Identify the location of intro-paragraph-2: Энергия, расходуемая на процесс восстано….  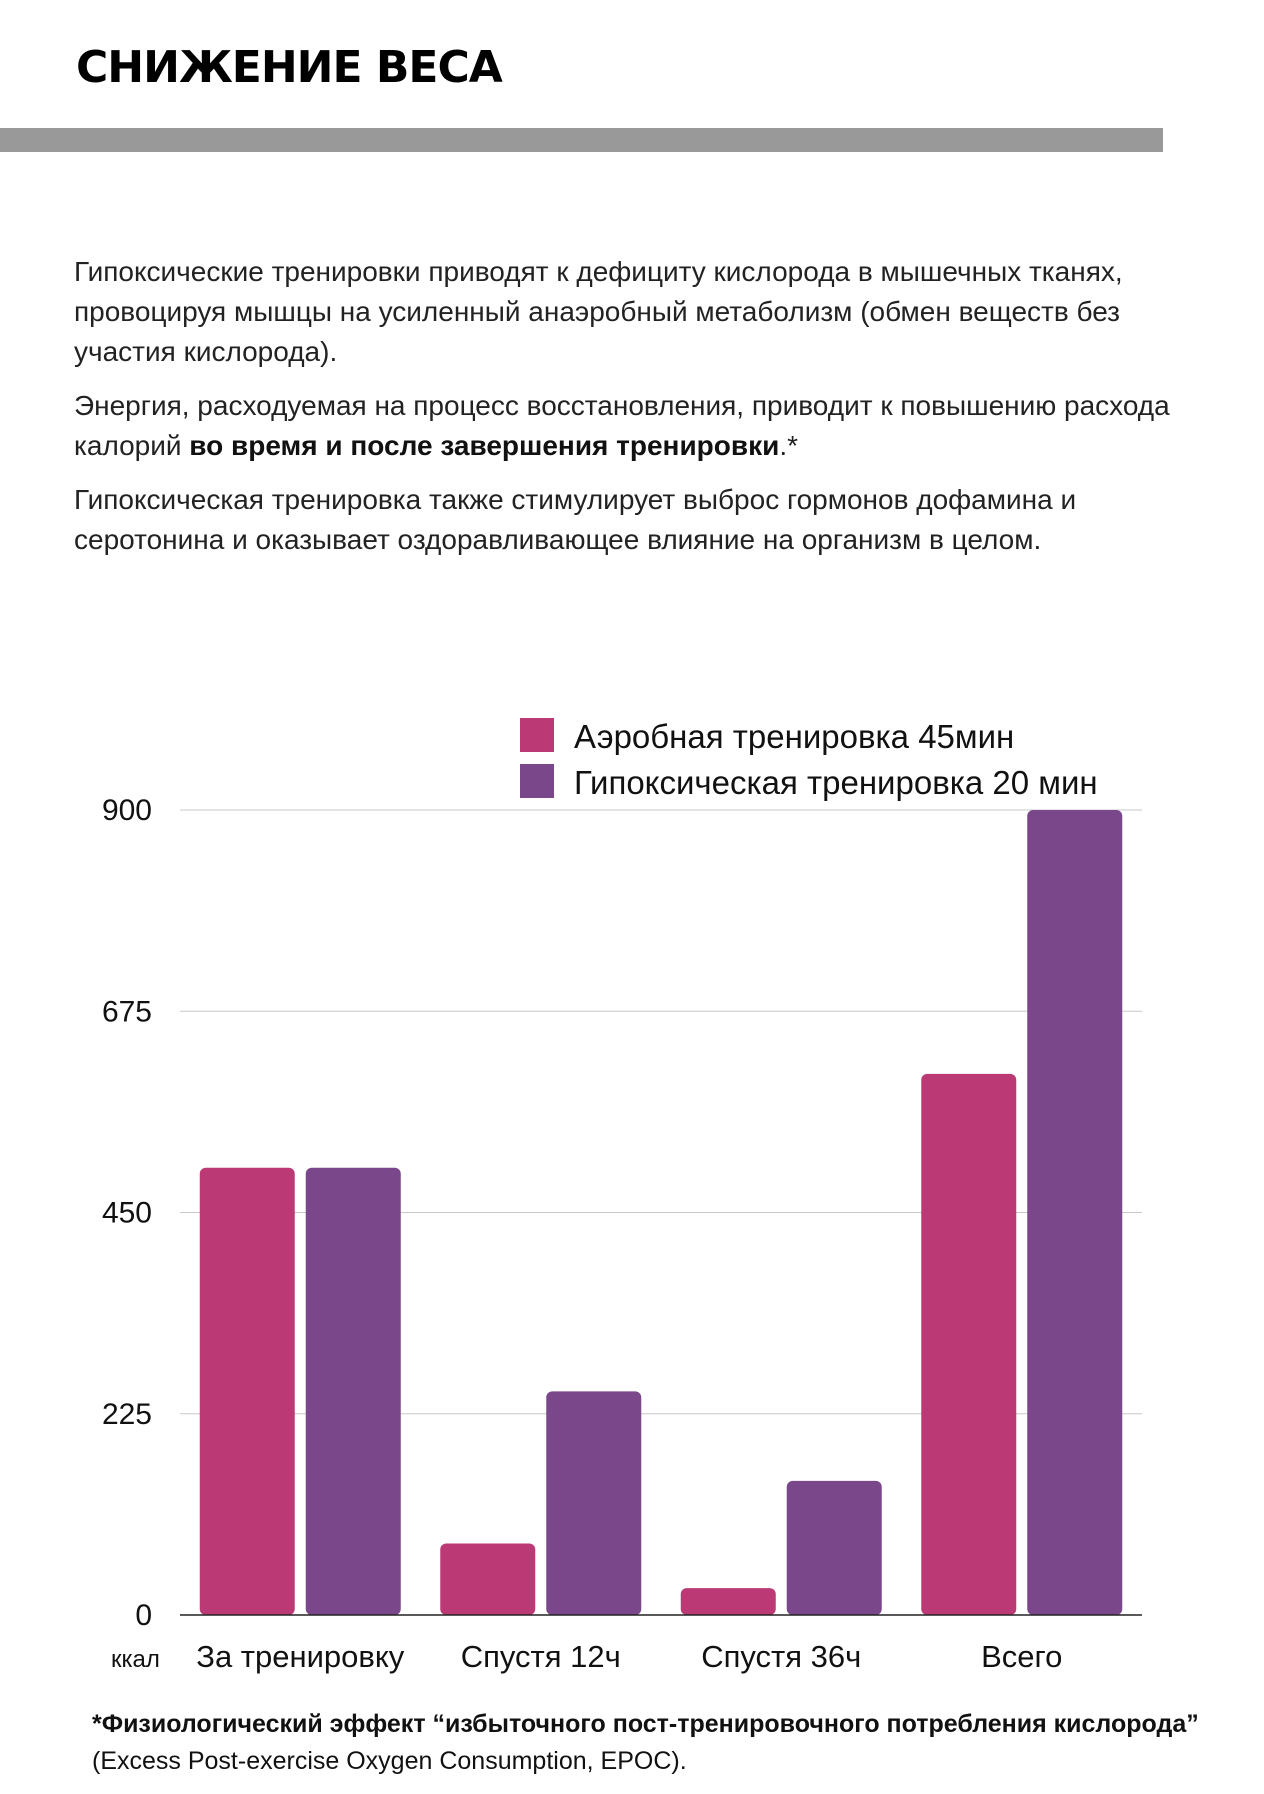
(639, 426).